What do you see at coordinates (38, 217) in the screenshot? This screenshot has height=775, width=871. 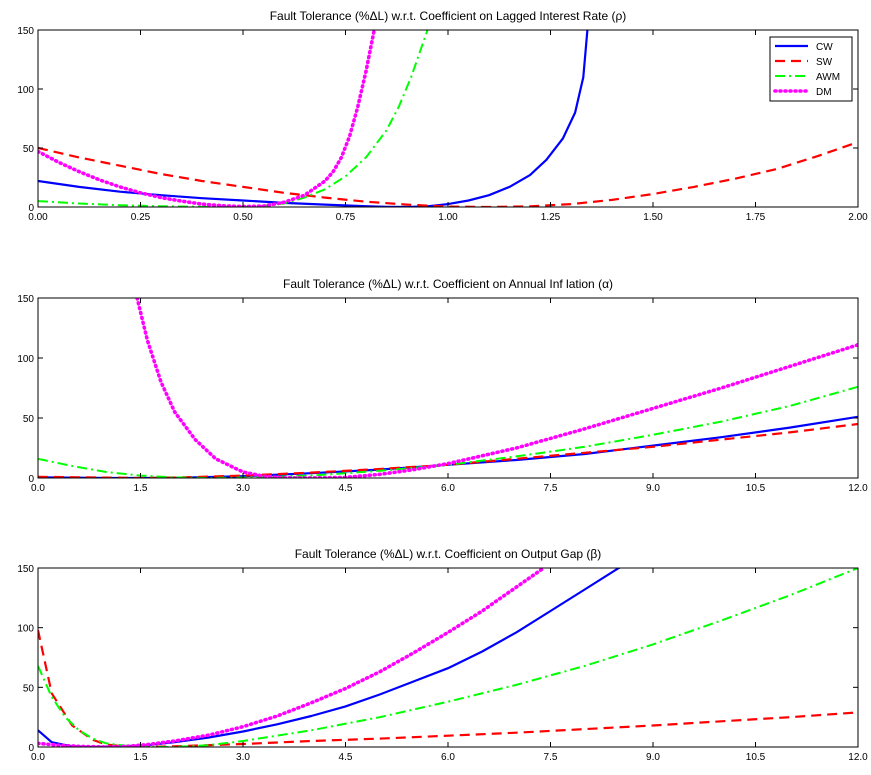 I see `x-tick-label: 0.00` at bounding box center [38, 217].